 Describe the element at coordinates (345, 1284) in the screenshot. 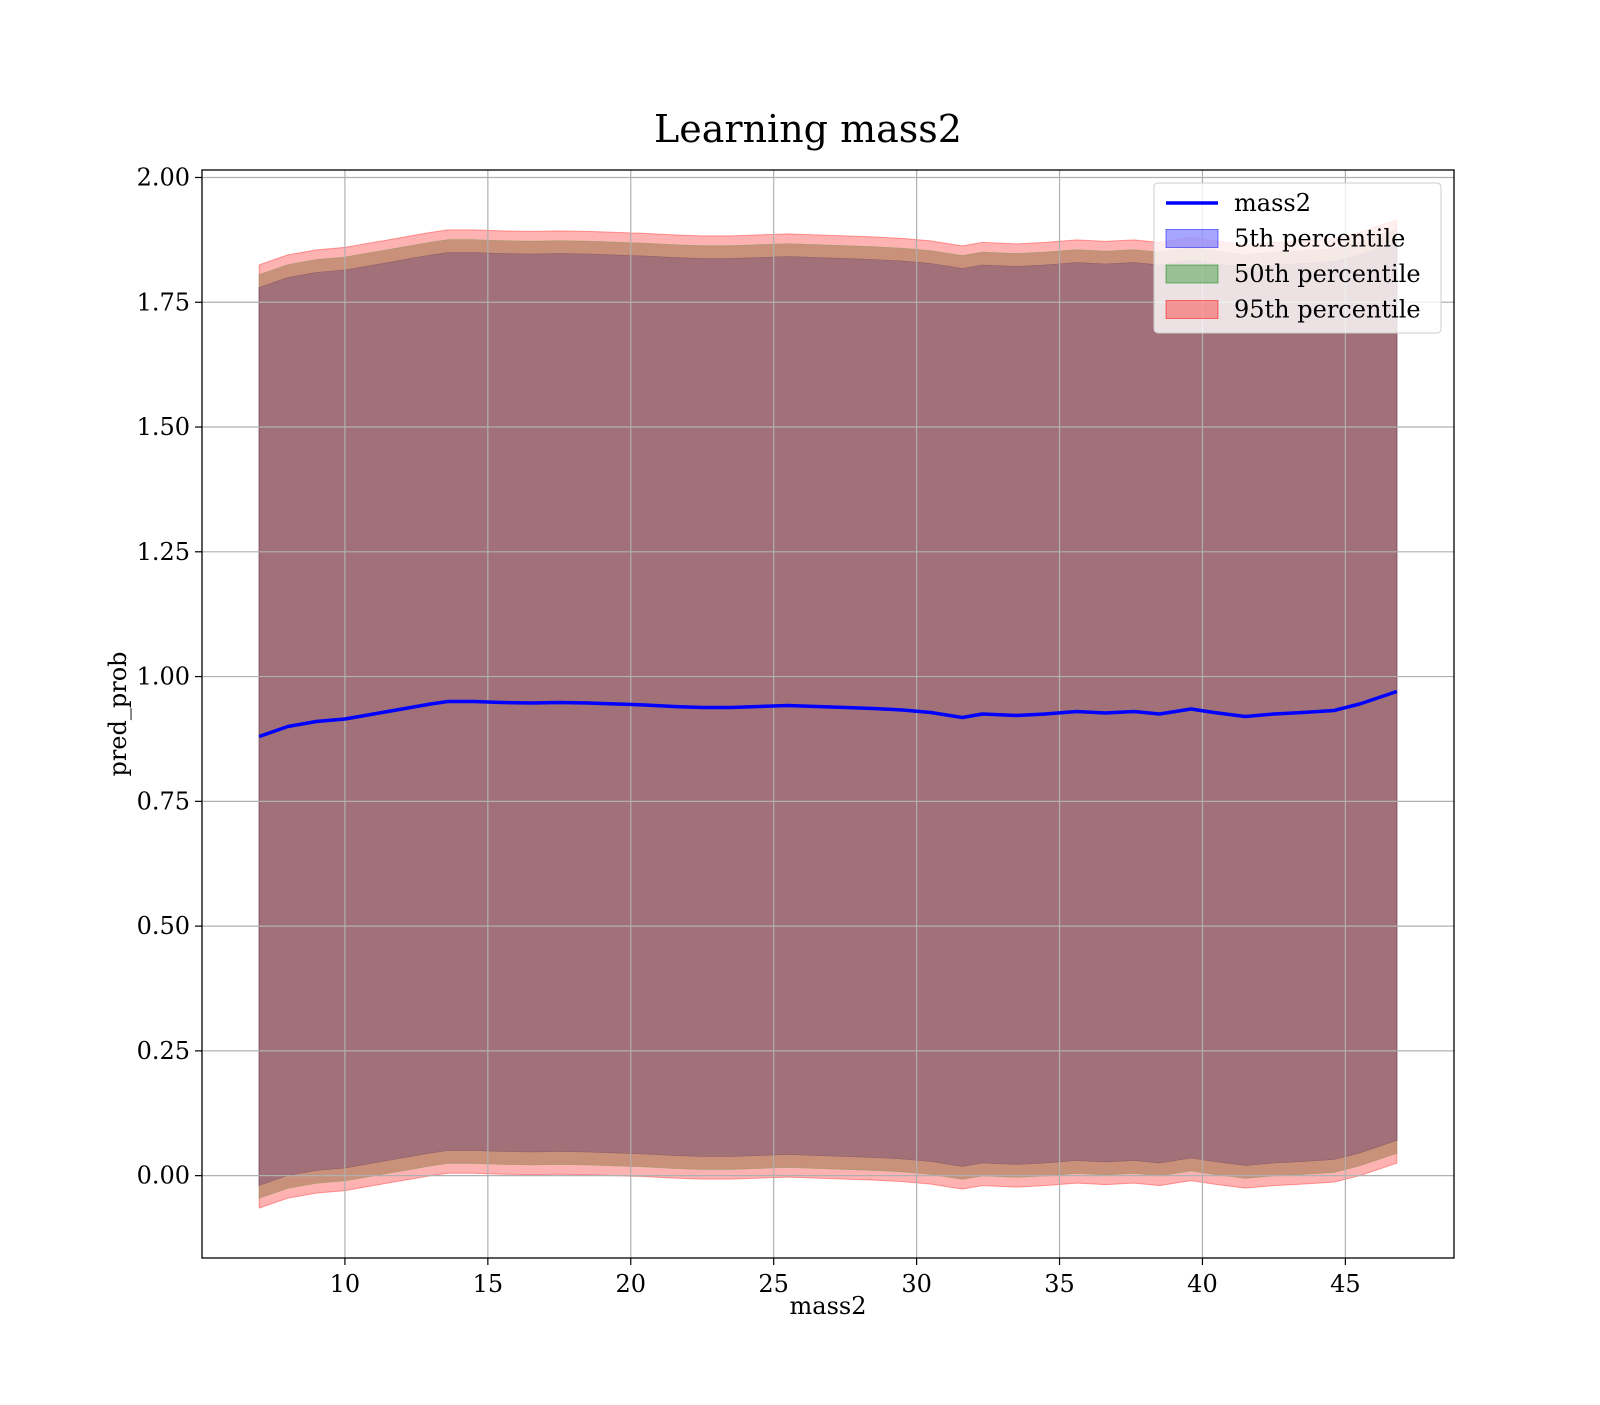

I see `x-tick-label: 10` at that location.